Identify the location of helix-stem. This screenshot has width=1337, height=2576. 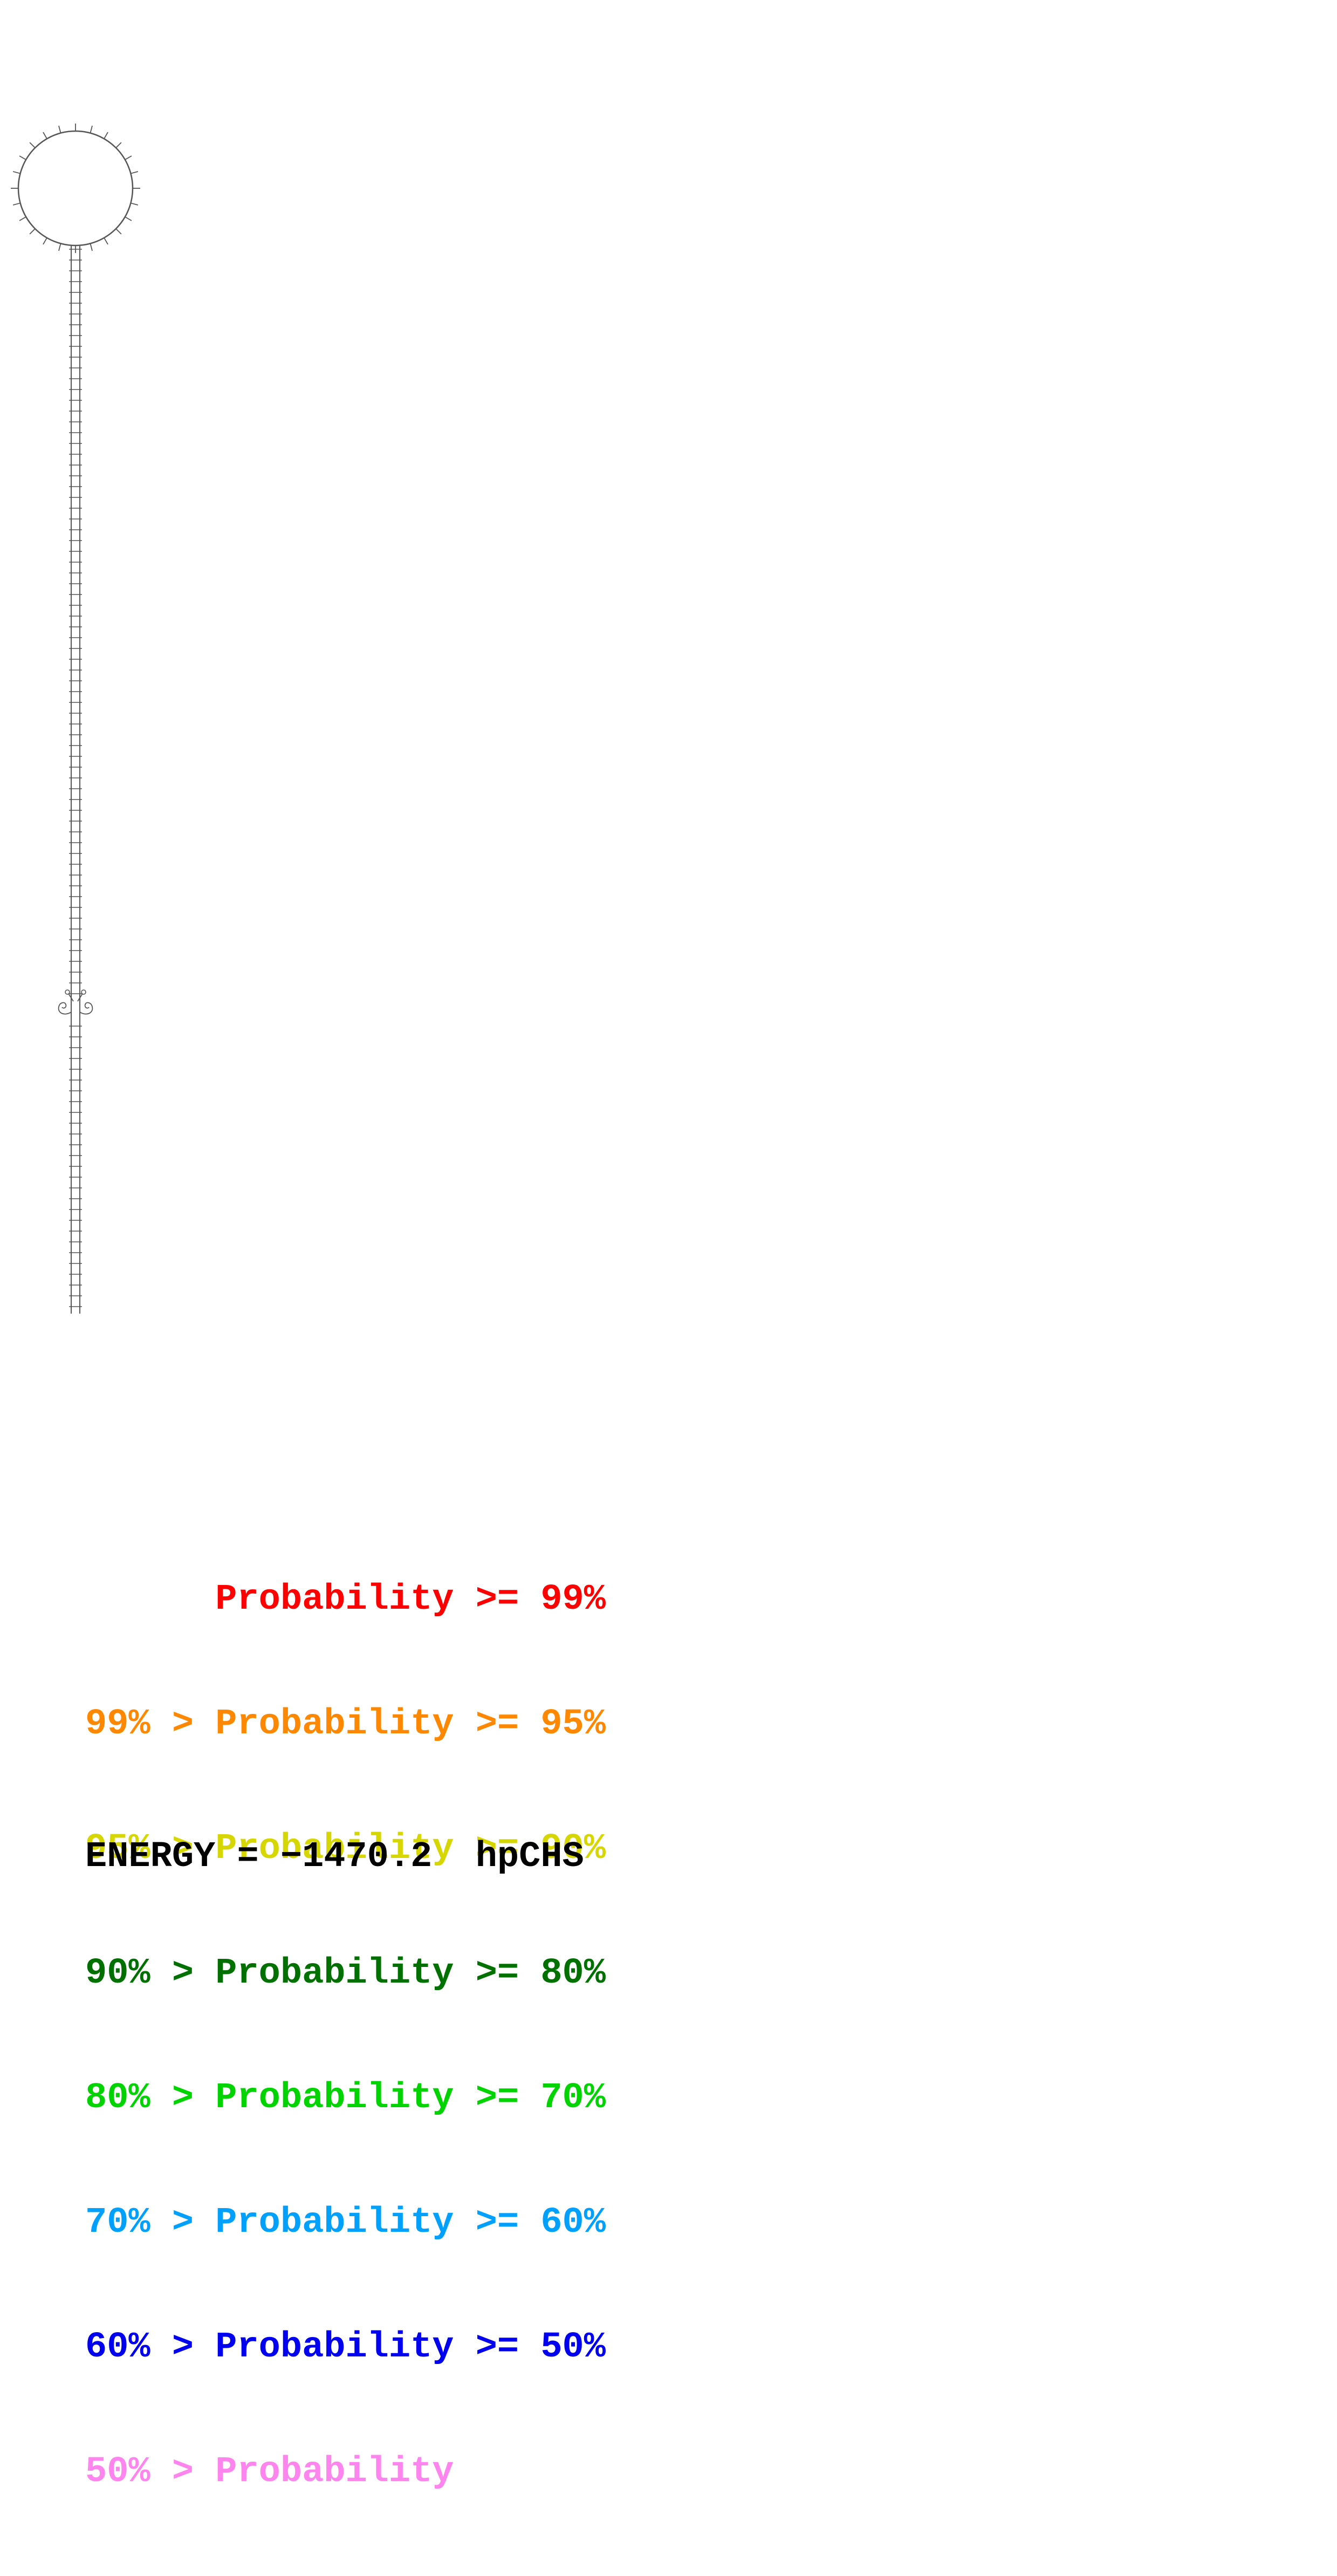
(75, 780).